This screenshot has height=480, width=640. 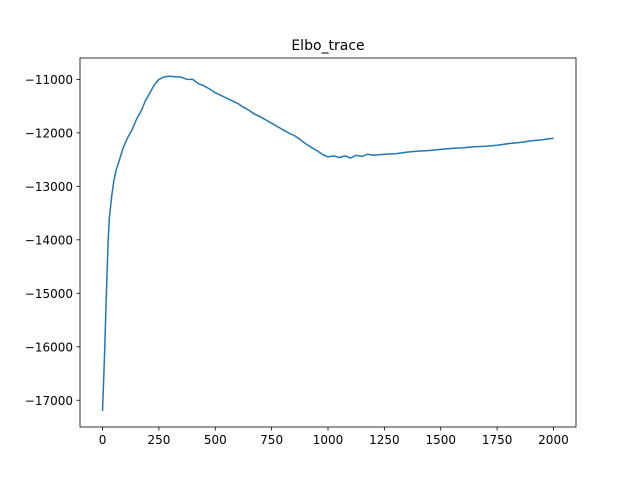 What do you see at coordinates (158, 440) in the screenshot?
I see `x-tick-label: 250` at bounding box center [158, 440].